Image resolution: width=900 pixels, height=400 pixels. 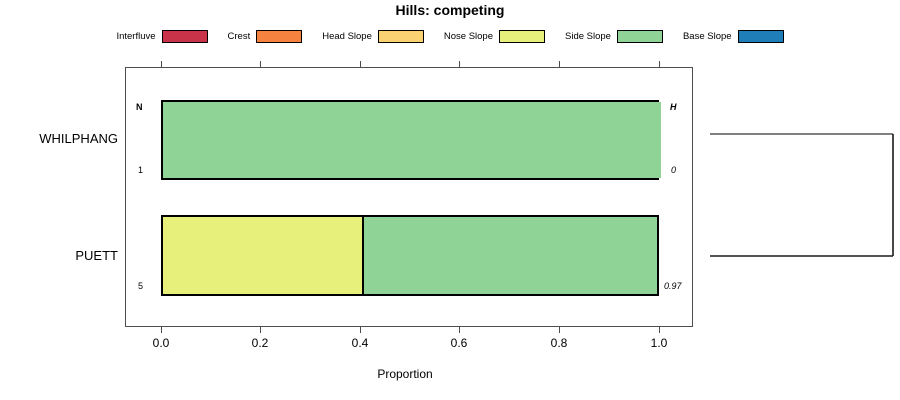 I want to click on legend-label: Side Slope, so click(x=588, y=36).